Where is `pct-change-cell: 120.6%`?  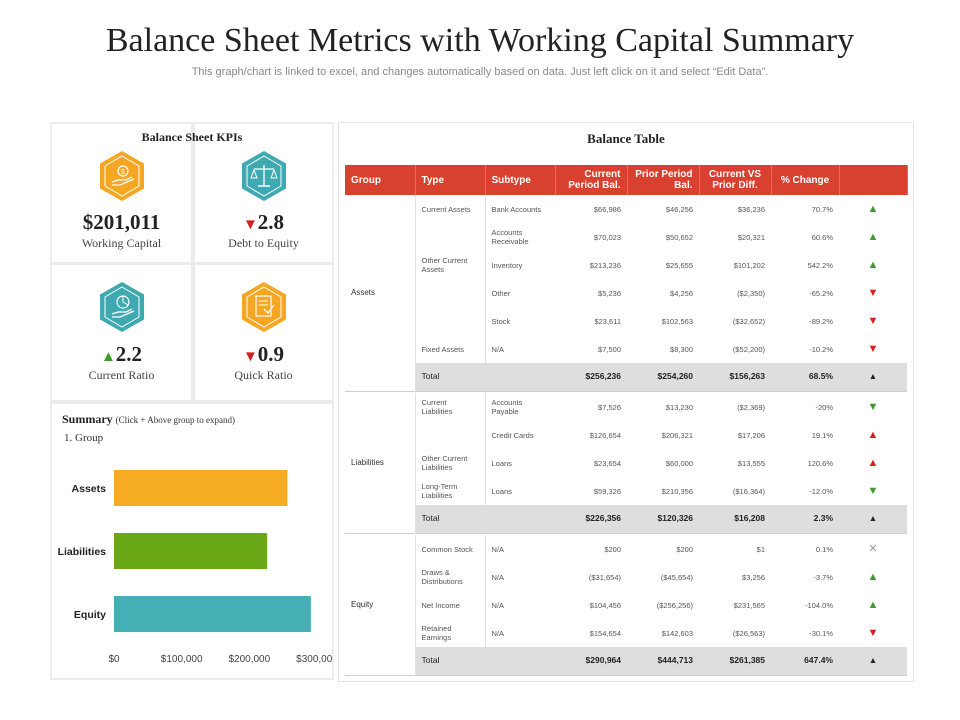
pct-change-cell: 120.6% is located at coordinates (820, 463).